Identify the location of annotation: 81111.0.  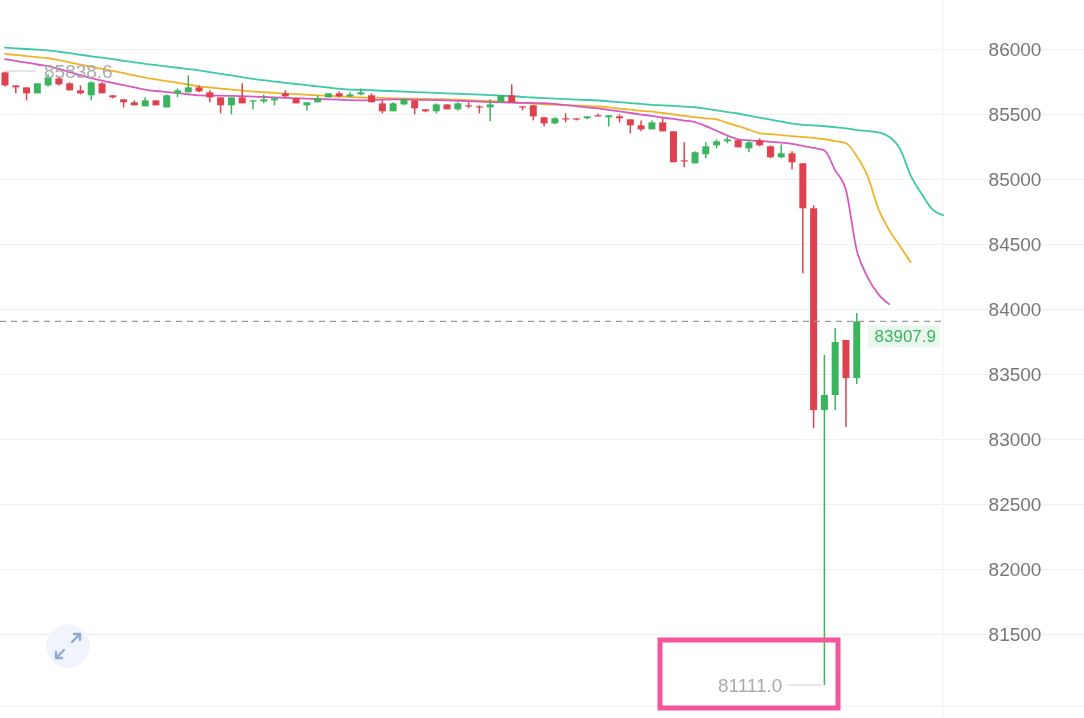
(750, 685).